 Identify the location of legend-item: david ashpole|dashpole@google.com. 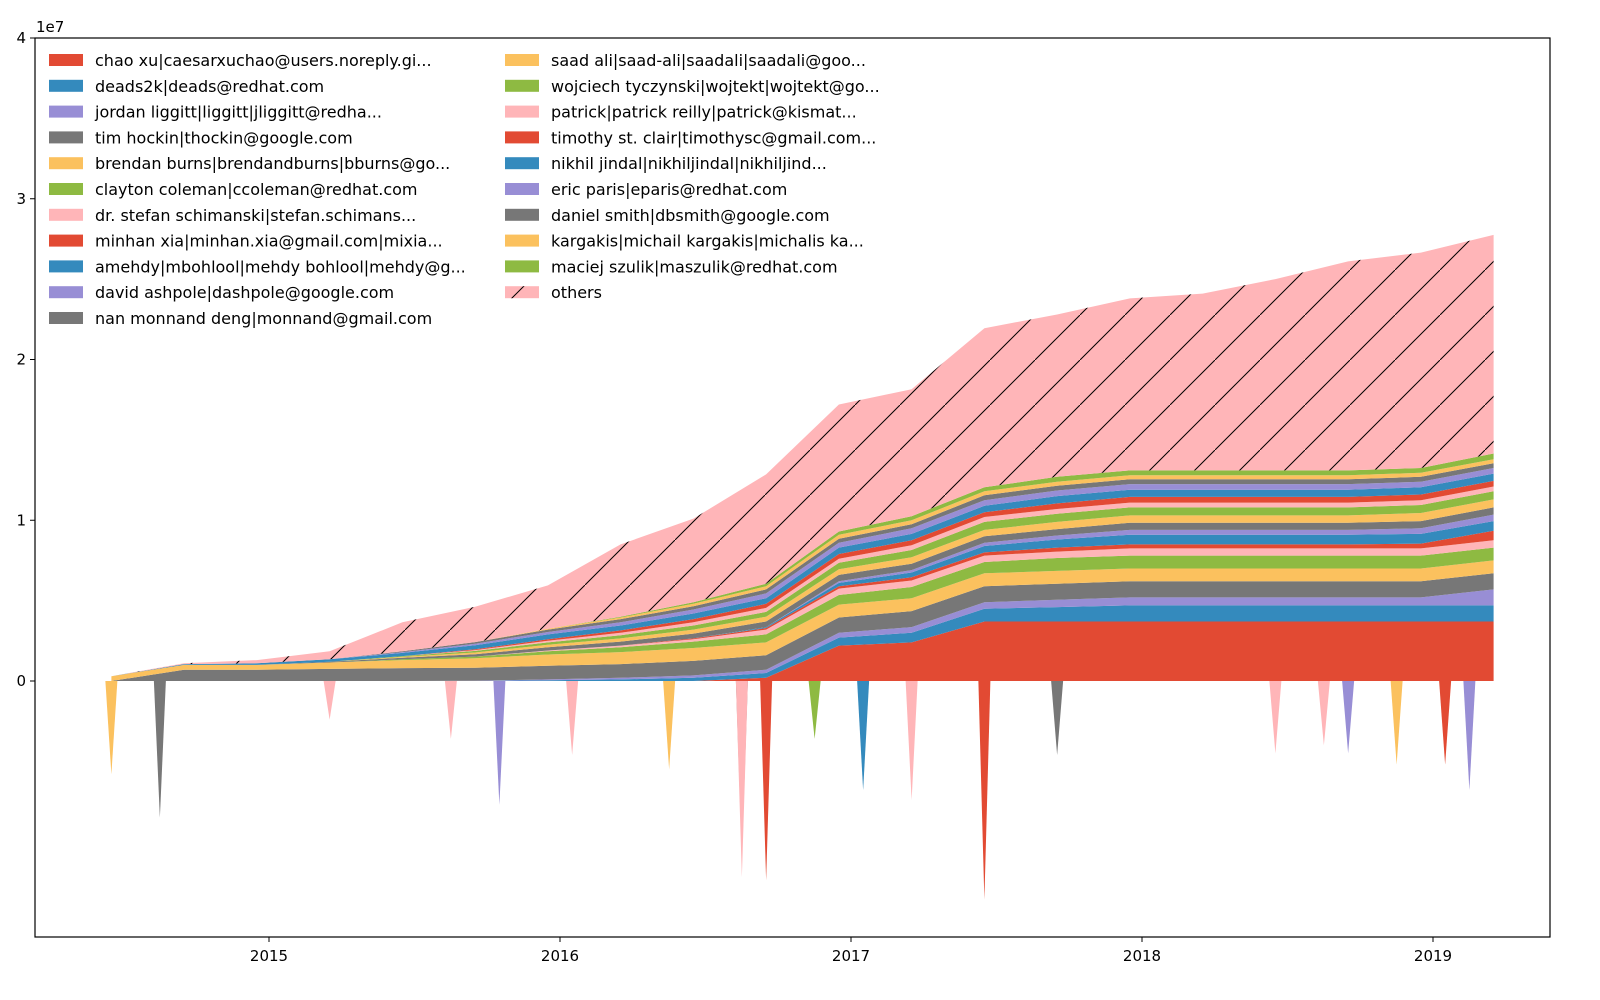
(221, 292).